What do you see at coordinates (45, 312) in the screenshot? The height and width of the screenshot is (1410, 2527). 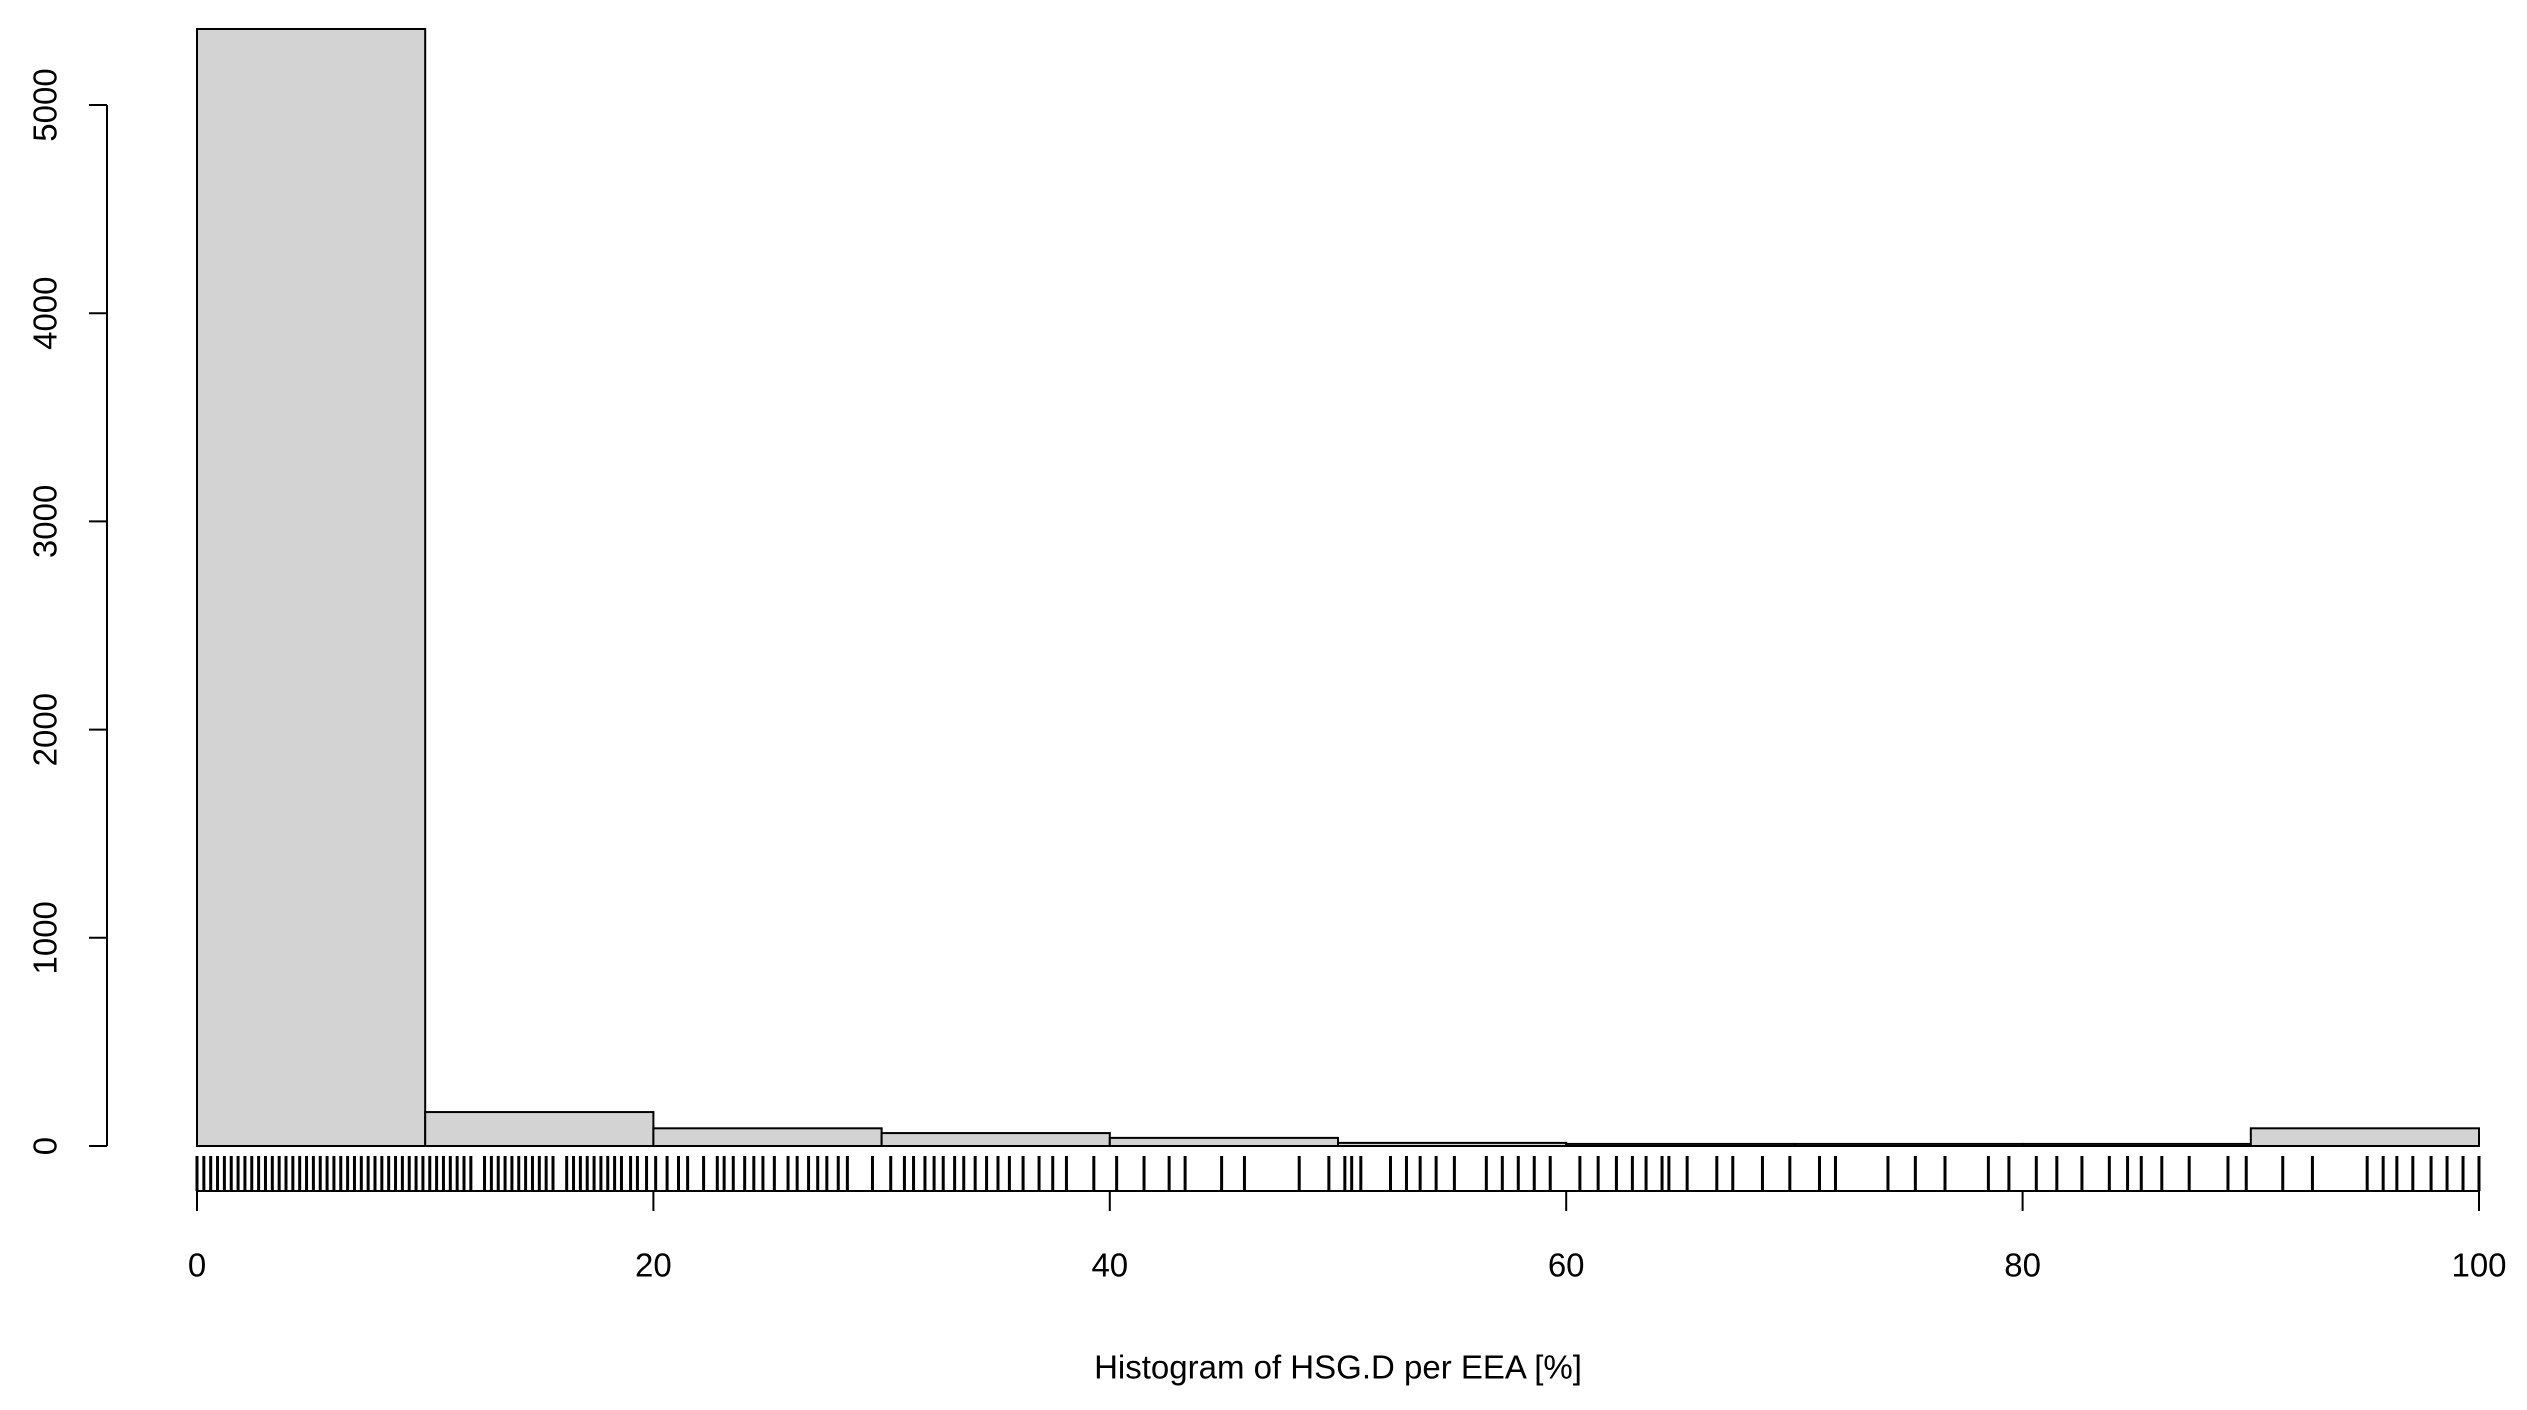 I see `y-tick-label: 4000` at bounding box center [45, 312].